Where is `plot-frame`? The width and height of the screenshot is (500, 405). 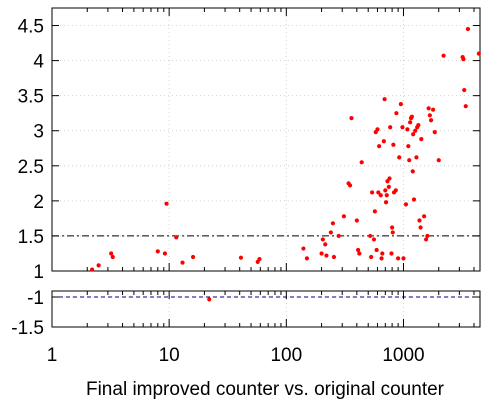 plot-frame is located at coordinates (266, 309).